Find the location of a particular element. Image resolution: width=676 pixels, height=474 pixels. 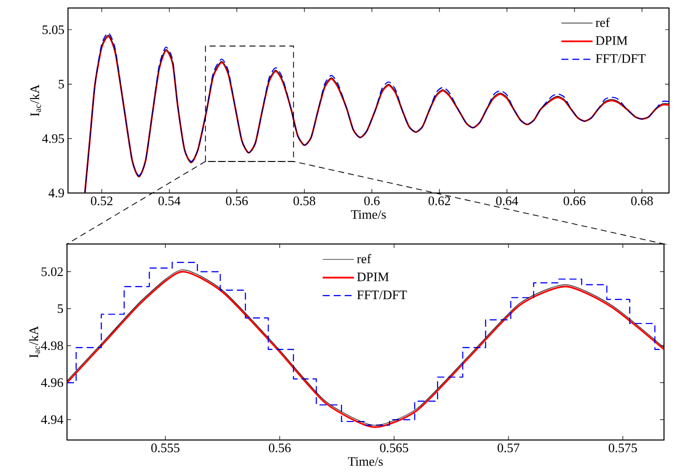

x-tick-label: 0.6 is located at coordinates (372, 201).